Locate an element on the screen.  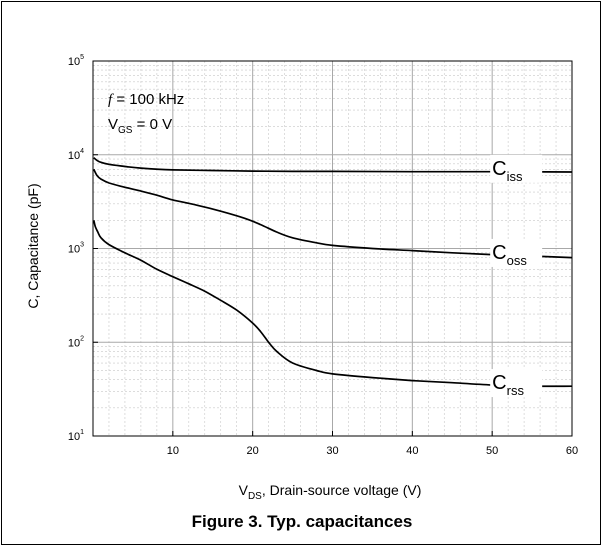
curve-label-crss: Crss is located at coordinates (508, 385).